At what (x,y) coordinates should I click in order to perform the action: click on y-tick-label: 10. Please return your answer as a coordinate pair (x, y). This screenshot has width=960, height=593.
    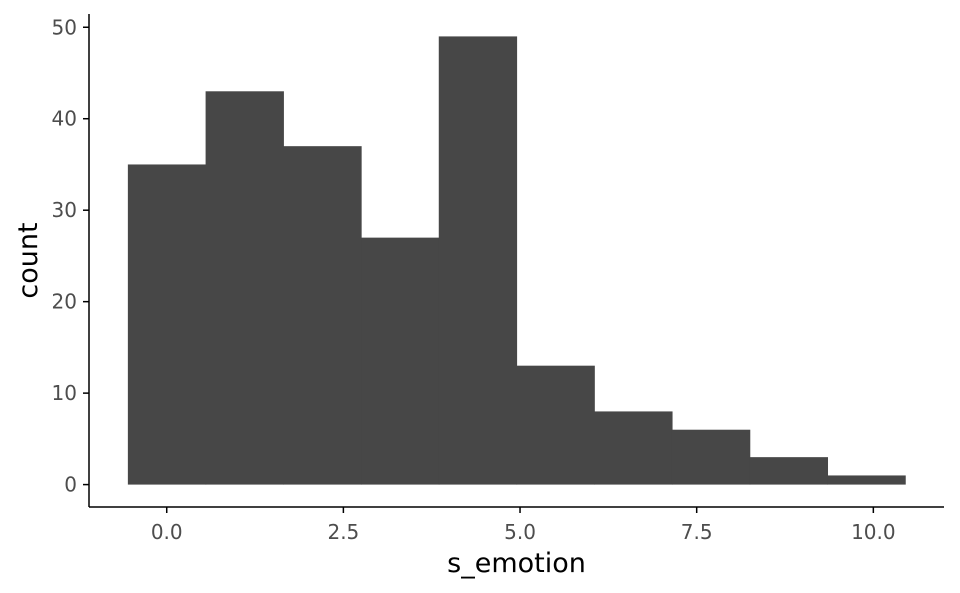
    Looking at the image, I should click on (64, 393).